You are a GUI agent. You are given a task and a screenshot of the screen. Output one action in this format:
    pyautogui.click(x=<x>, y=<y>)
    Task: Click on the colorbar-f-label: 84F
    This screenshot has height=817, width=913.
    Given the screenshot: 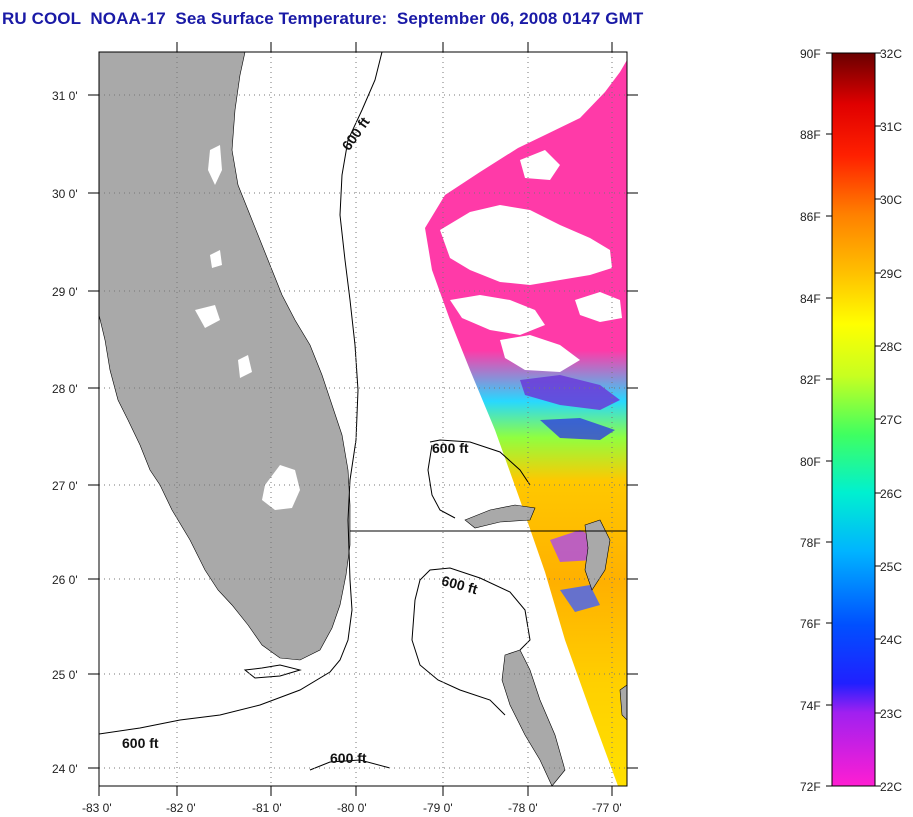 What is the action you would take?
    pyautogui.click(x=810, y=299)
    